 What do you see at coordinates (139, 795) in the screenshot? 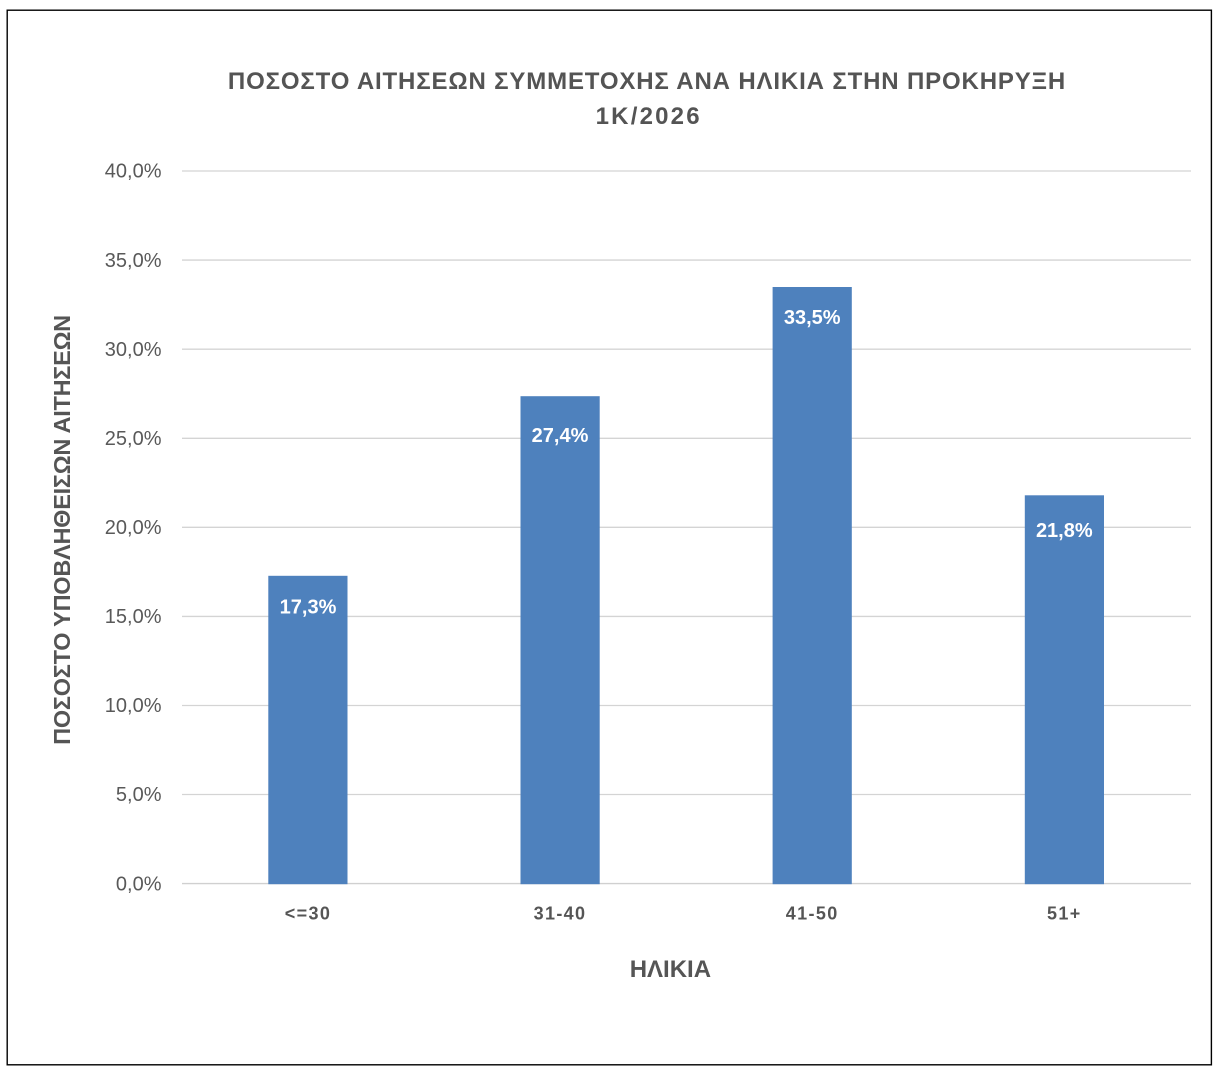
I see `svg-text: 5,0%` at bounding box center [139, 795].